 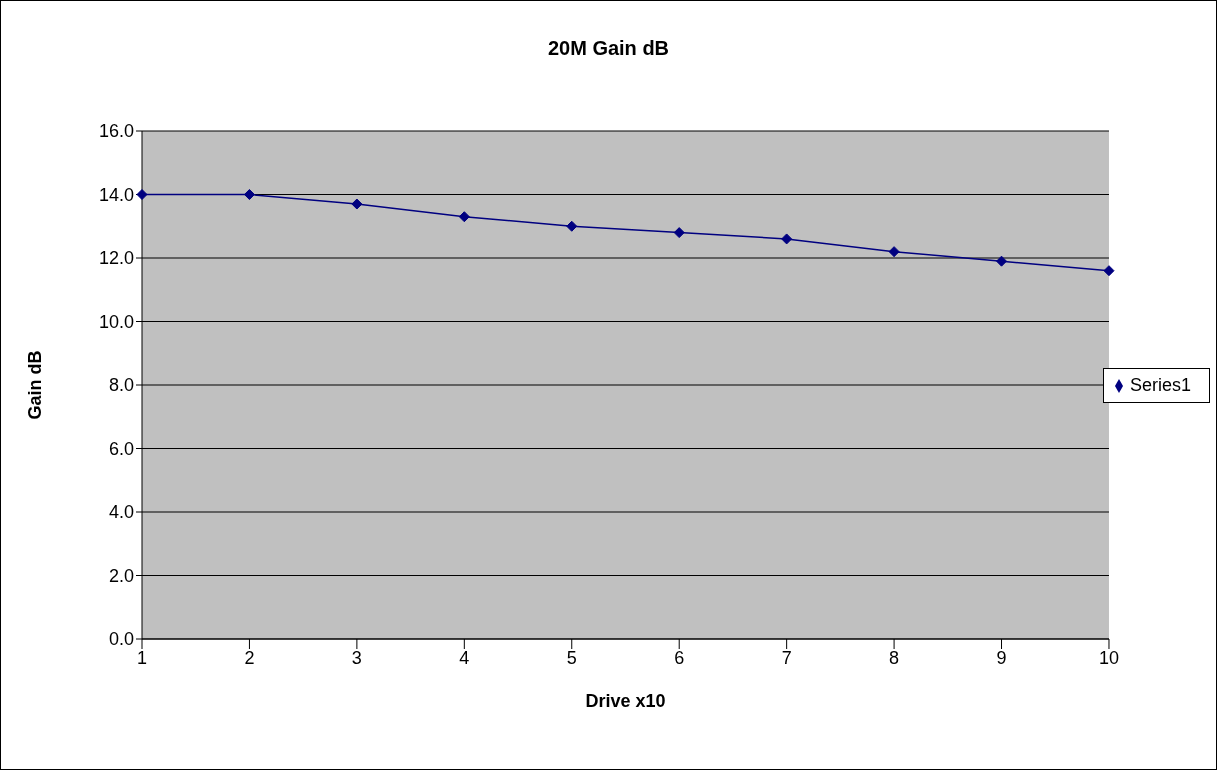 What do you see at coordinates (464, 657) in the screenshot?
I see `x-tick-label: 4` at bounding box center [464, 657].